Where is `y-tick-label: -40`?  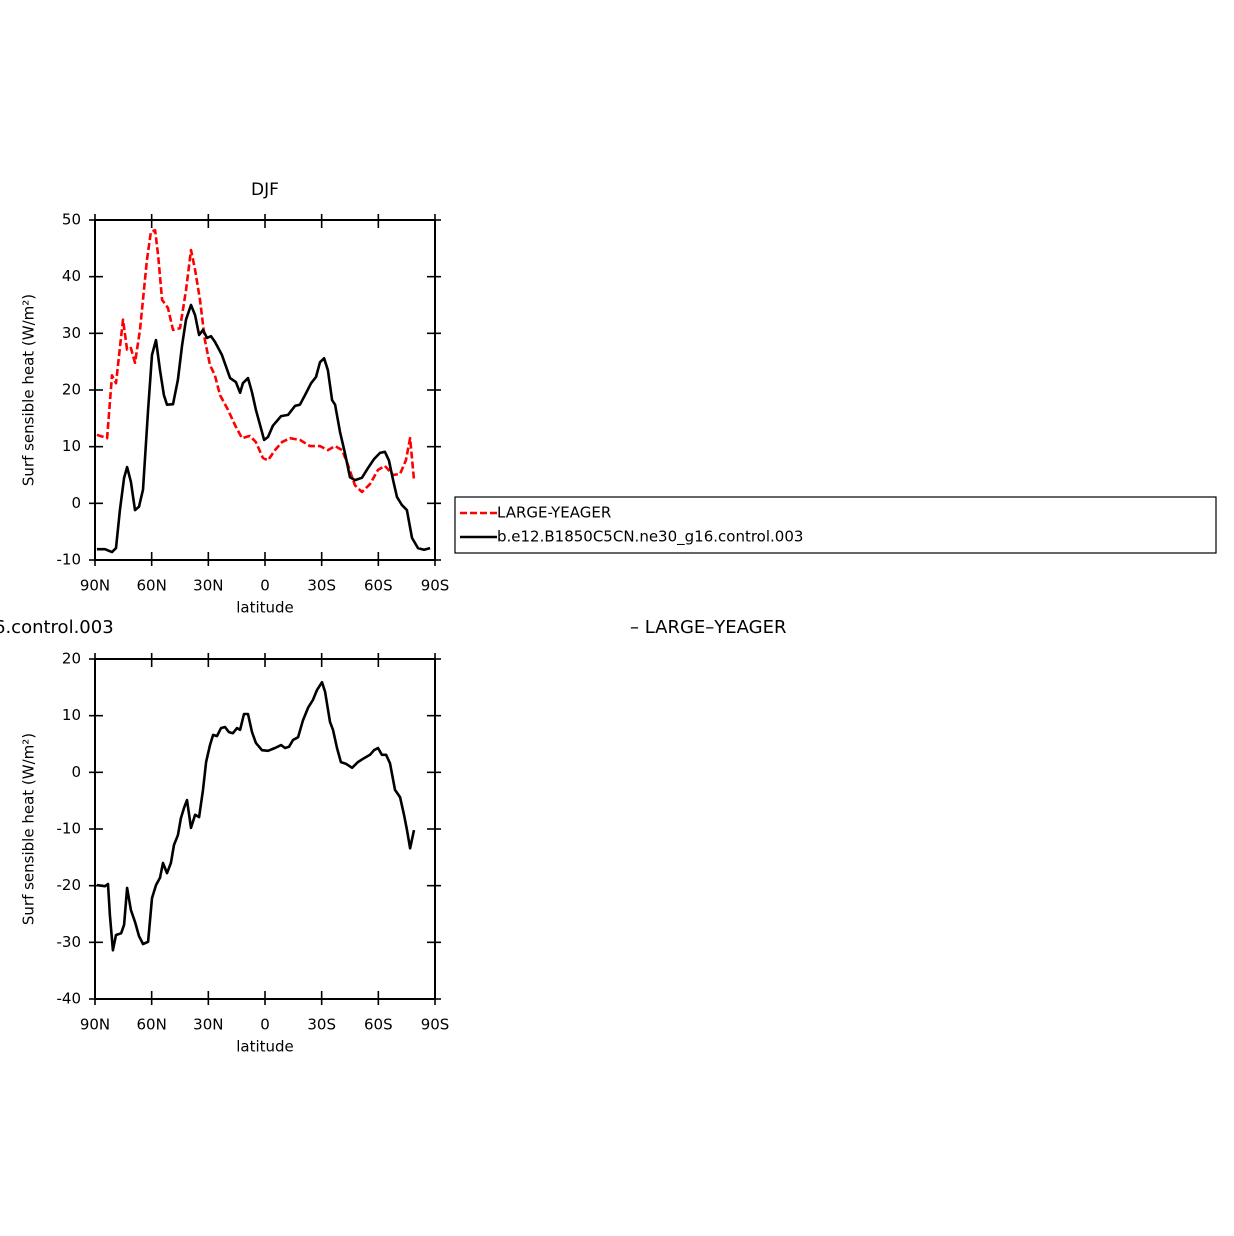 y-tick-label: -40 is located at coordinates (69, 999).